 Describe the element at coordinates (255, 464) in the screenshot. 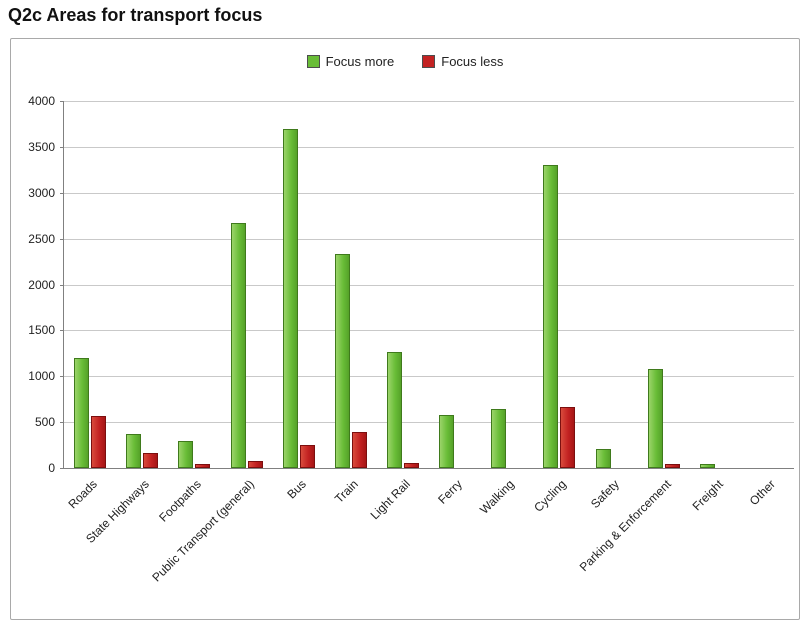

I see `bar-focus-less-public-transport-general` at that location.